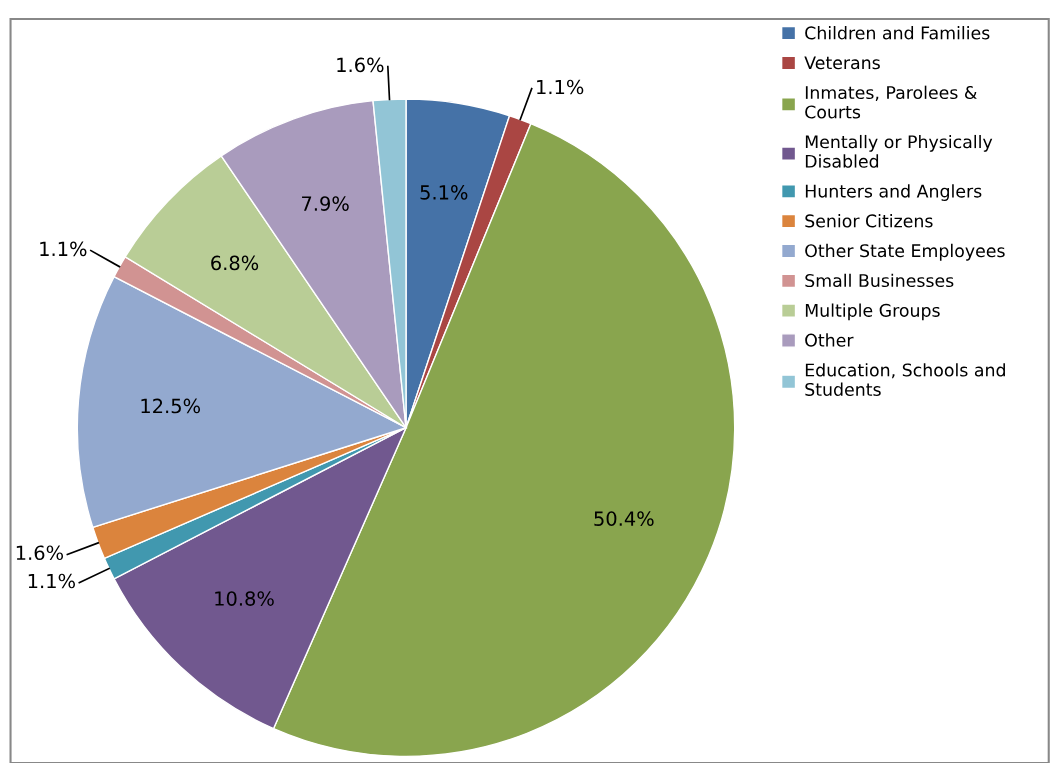 This screenshot has width=1054, height=763. Describe the element at coordinates (905, 252) in the screenshot. I see `legend-label: Other State Employees` at that location.